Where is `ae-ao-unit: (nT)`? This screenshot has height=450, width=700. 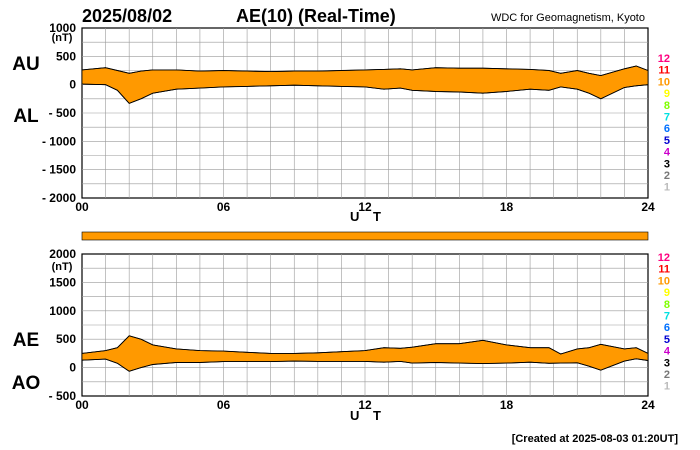
ae-ao-unit: (nT) is located at coordinates (62, 267).